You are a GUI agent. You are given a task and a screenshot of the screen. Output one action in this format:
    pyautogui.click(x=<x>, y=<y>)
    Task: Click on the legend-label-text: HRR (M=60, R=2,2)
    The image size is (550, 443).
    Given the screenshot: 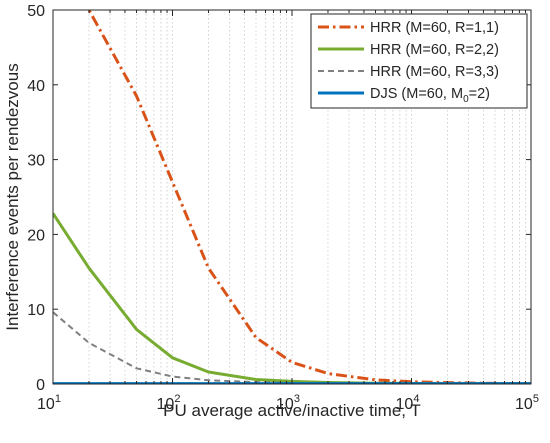 What is the action you would take?
    pyautogui.click(x=434, y=50)
    